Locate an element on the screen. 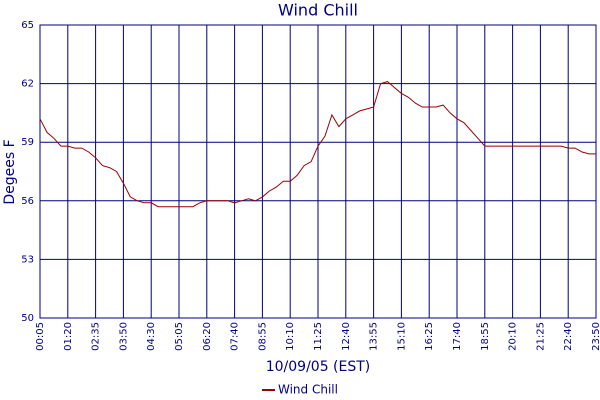 The image size is (600, 400). x-tick-label: 22:40 is located at coordinates (568, 336).